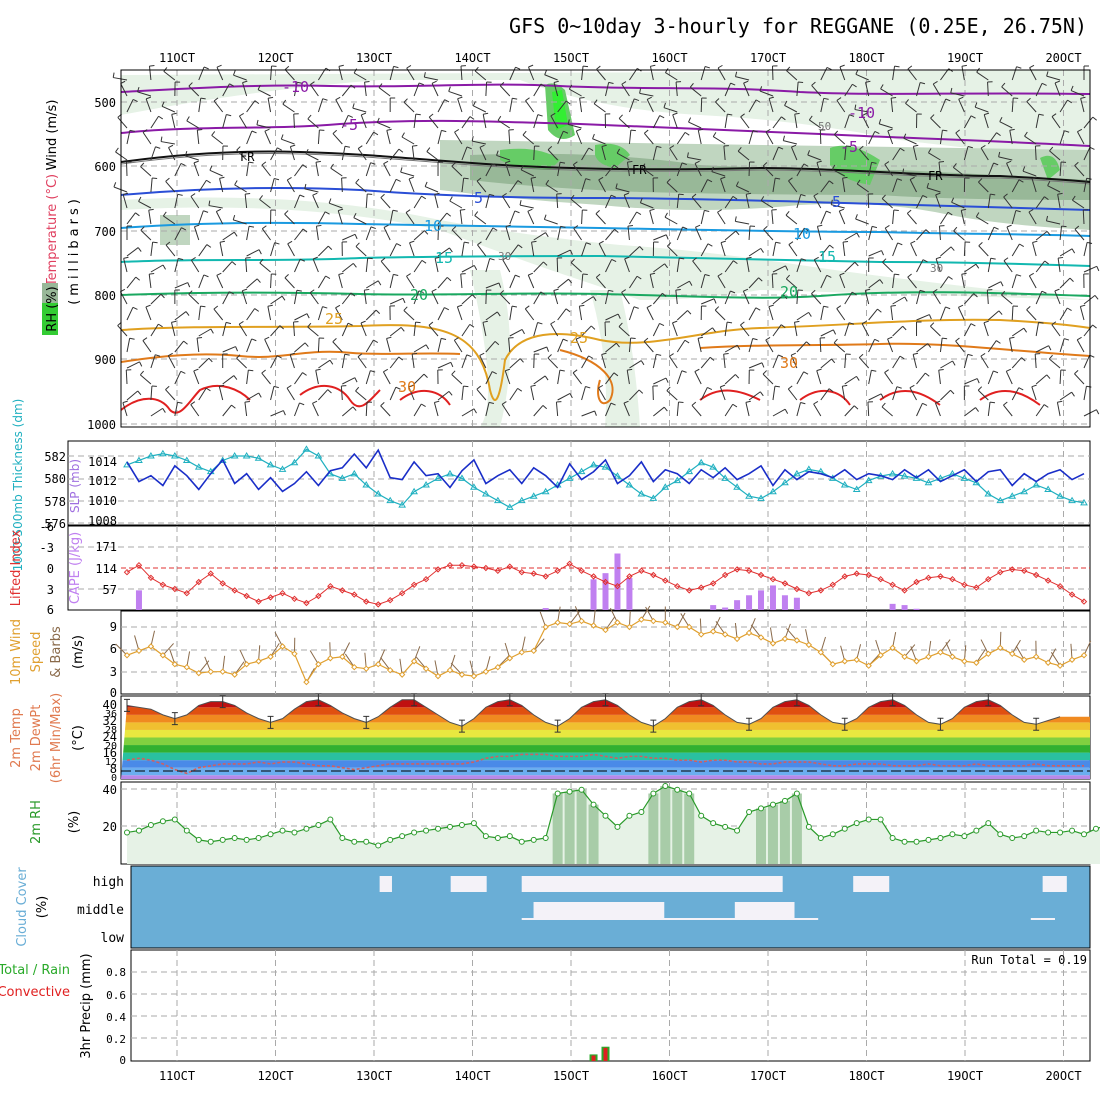 Image resolution: width=1100 pixels, height=1100 pixels. I want to click on top-date-tick: 11OCT, so click(177, 58).